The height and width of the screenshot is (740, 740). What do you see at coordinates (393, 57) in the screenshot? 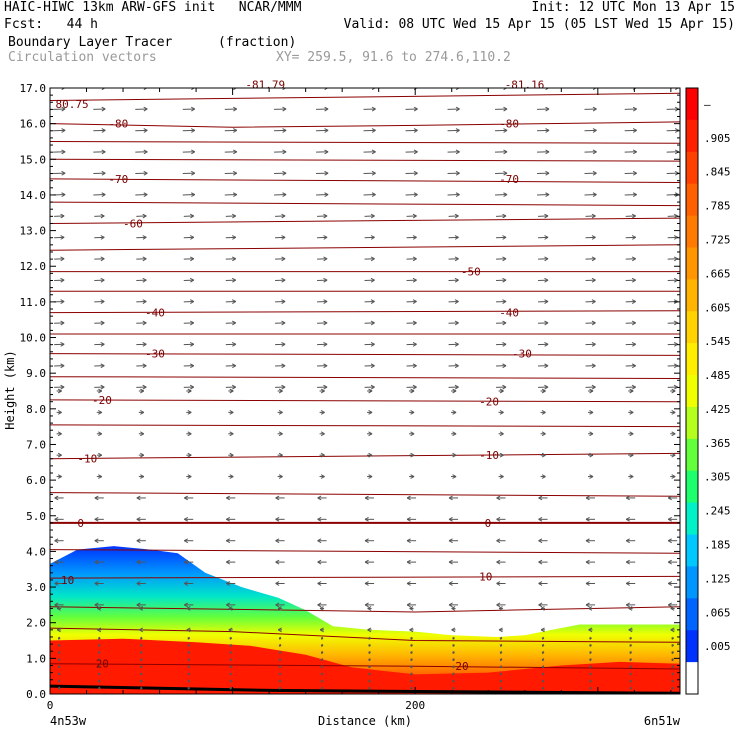
I see `xy-coordinates: XY= 259.5, 91.6 to 274.6,110.2` at bounding box center [393, 57].